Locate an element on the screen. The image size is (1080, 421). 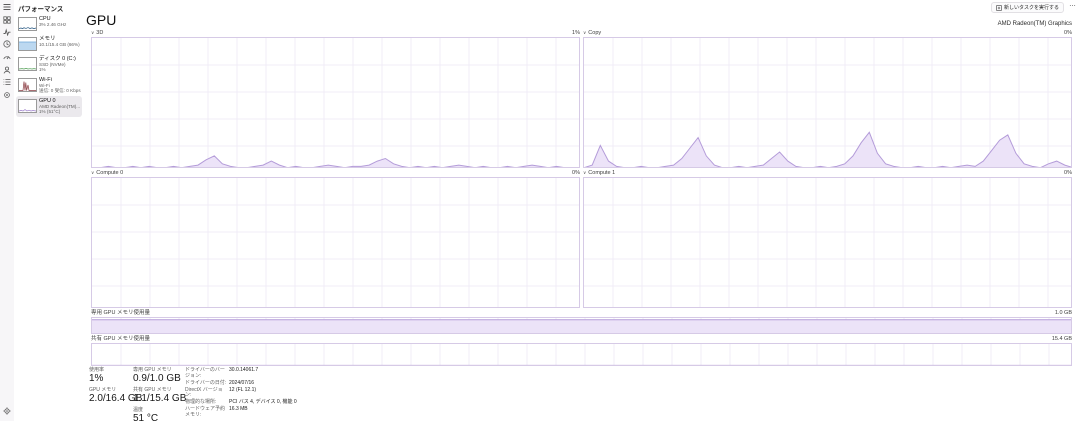
gpu-memory-value: 2.0/16.4 GB is located at coordinates (116, 398).